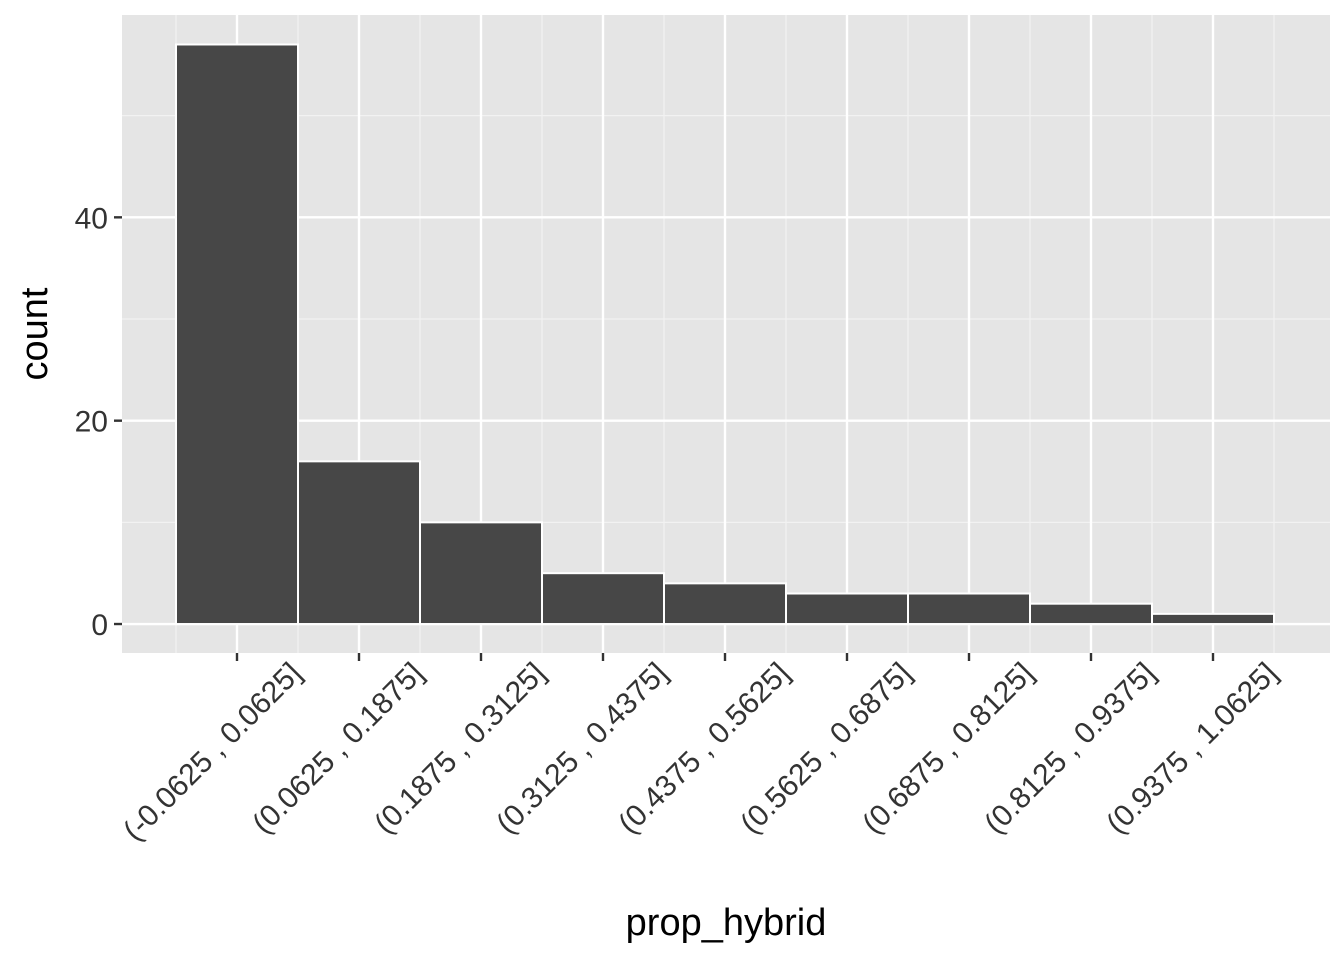 The width and height of the screenshot is (1344, 960). What do you see at coordinates (726, 923) in the screenshot?
I see `x-axis-title: prop_hybrid` at bounding box center [726, 923].